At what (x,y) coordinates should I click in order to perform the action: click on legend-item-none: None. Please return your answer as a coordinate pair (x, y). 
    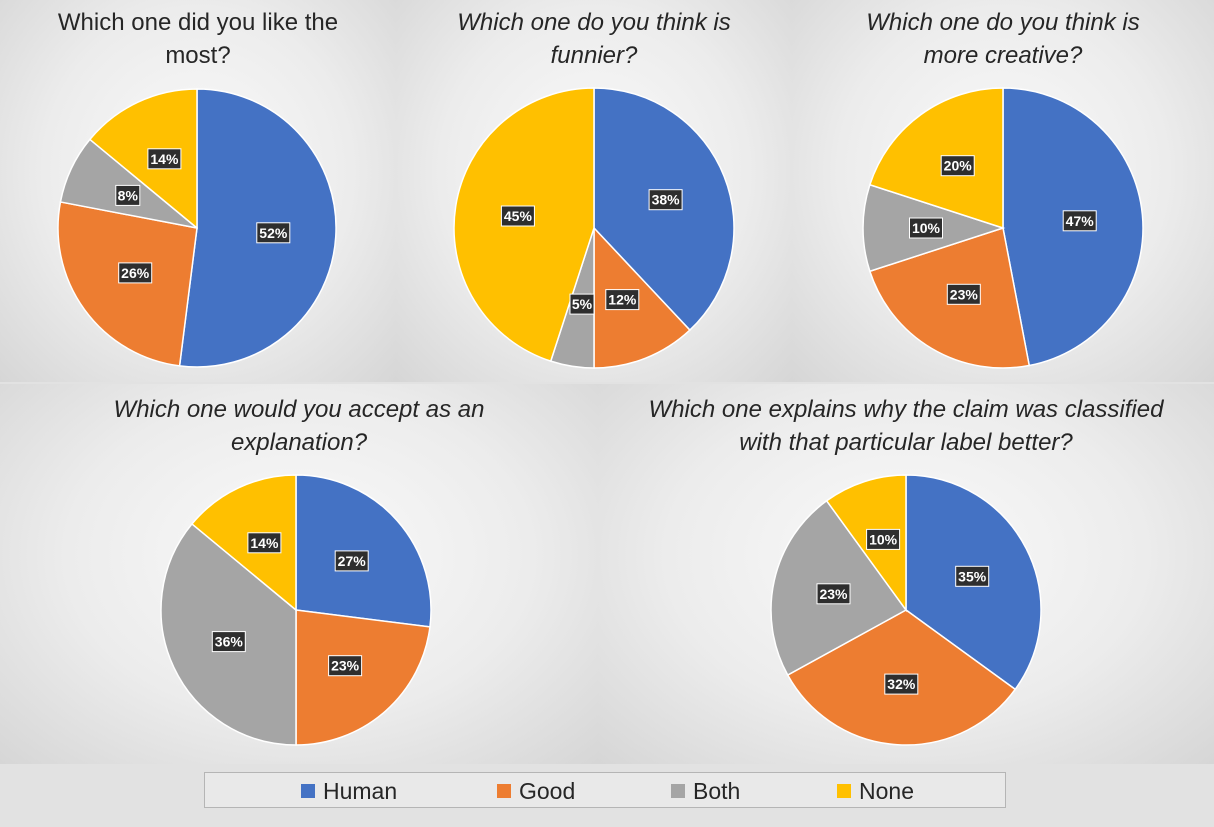
    Looking at the image, I should click on (875, 791).